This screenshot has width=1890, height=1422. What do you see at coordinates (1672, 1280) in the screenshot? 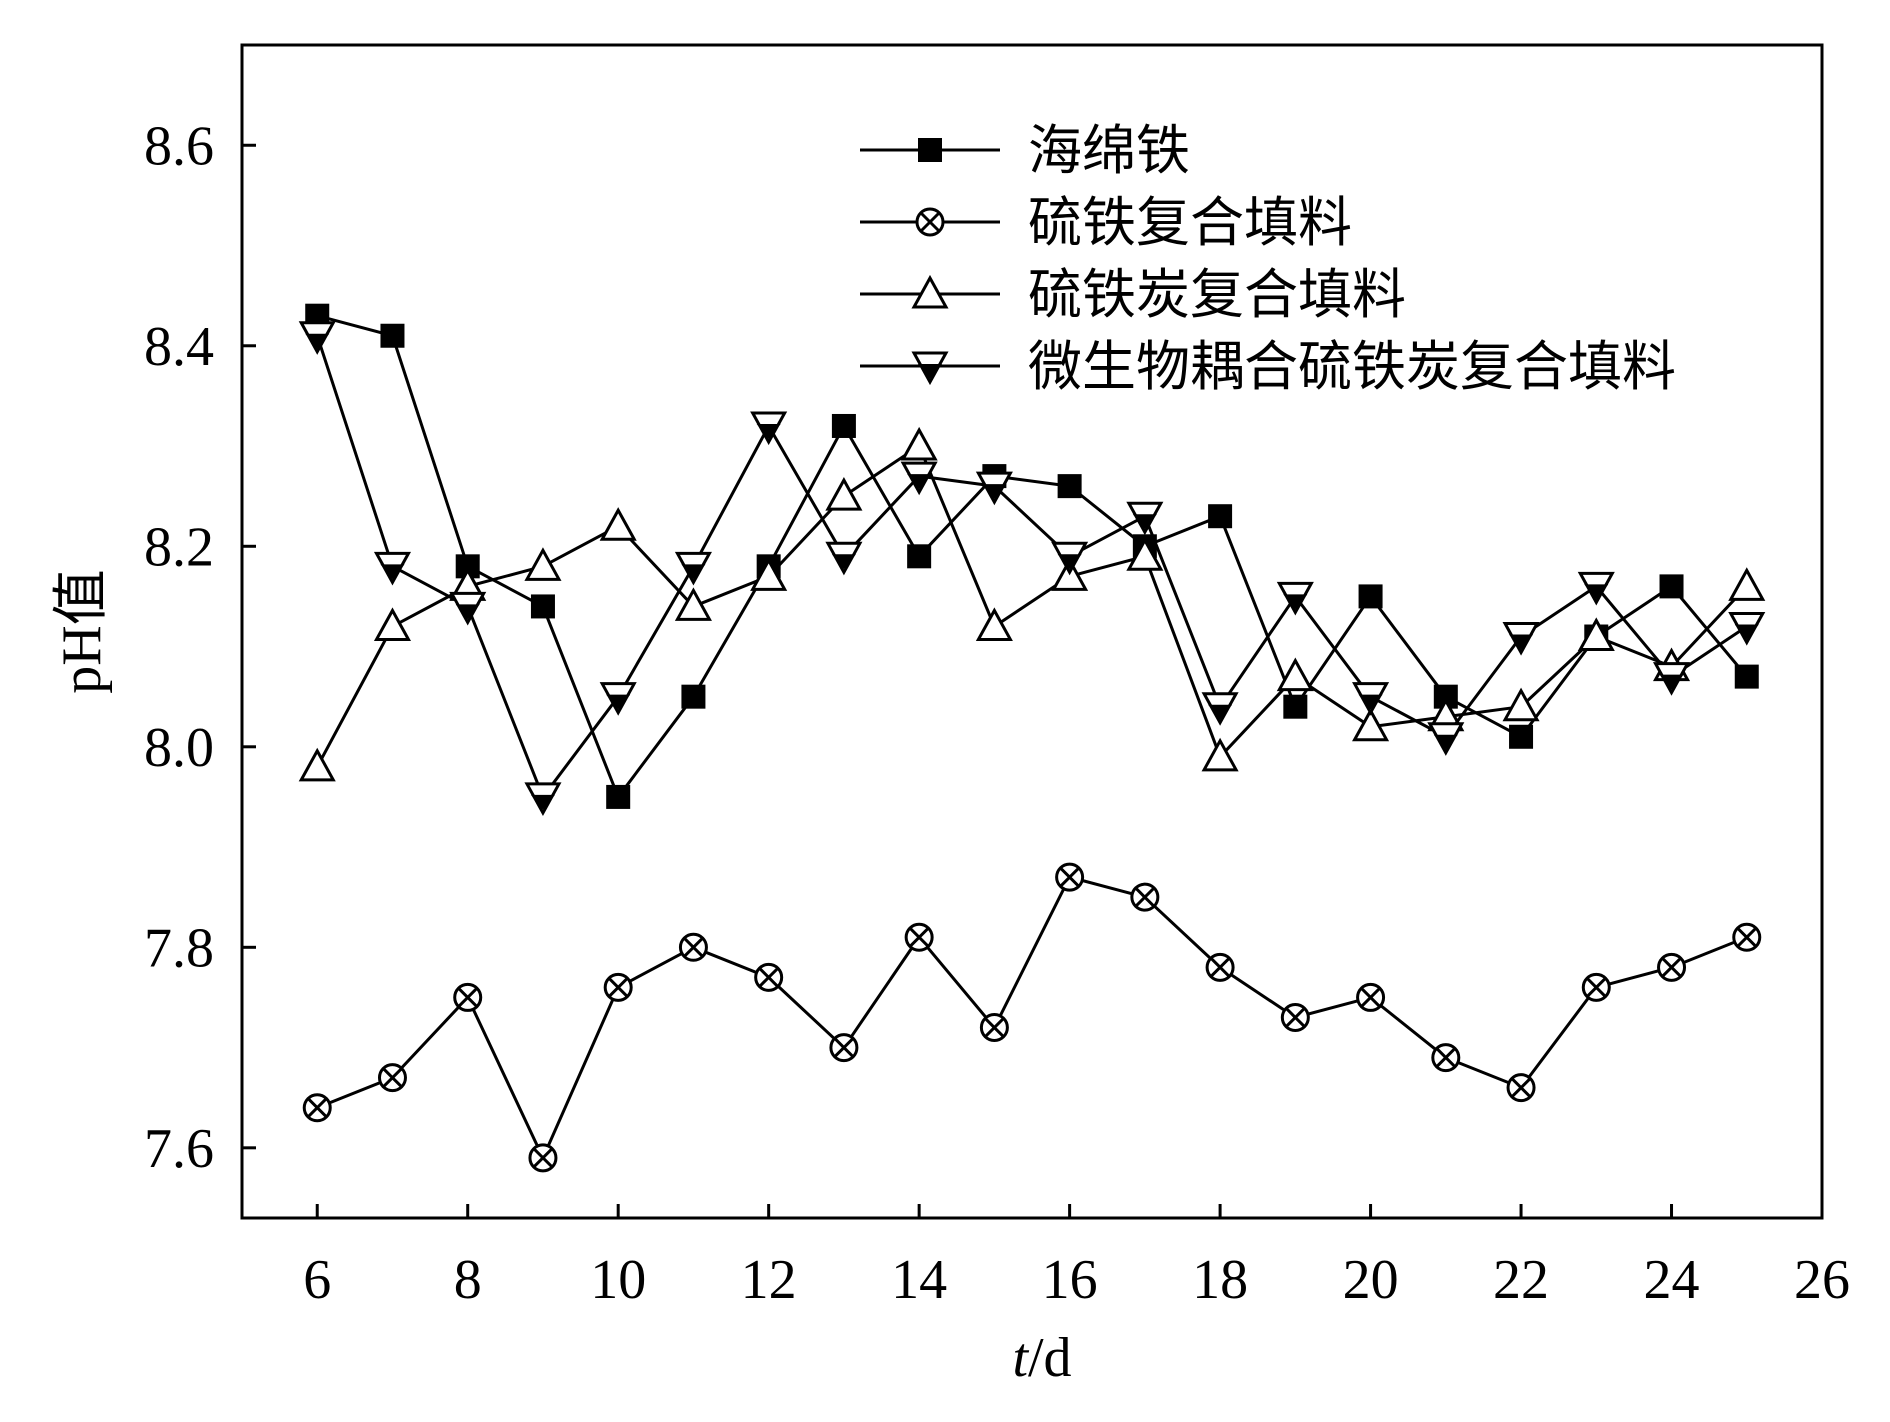
I see `x-tick-label: 24` at bounding box center [1672, 1280].